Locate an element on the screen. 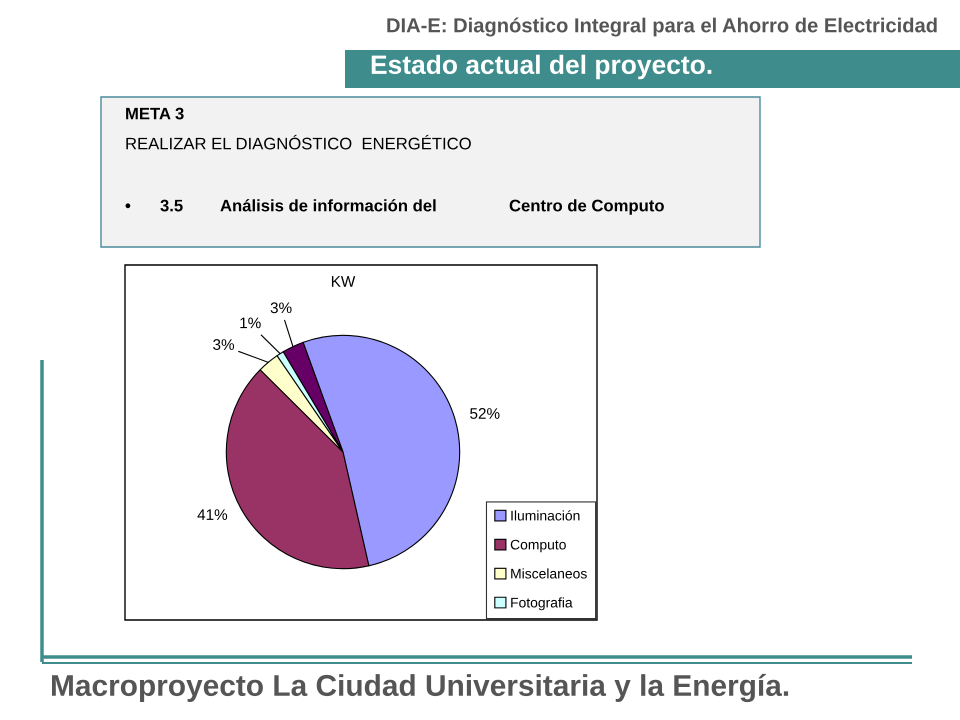 This screenshot has width=960, height=720. data-label: 41% is located at coordinates (212, 514).